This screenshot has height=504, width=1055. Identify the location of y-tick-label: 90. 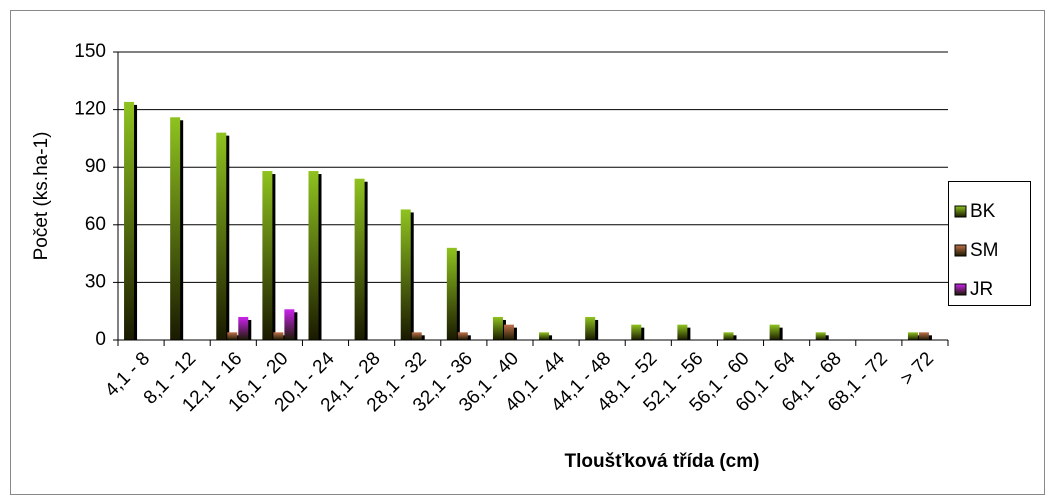
(95, 166).